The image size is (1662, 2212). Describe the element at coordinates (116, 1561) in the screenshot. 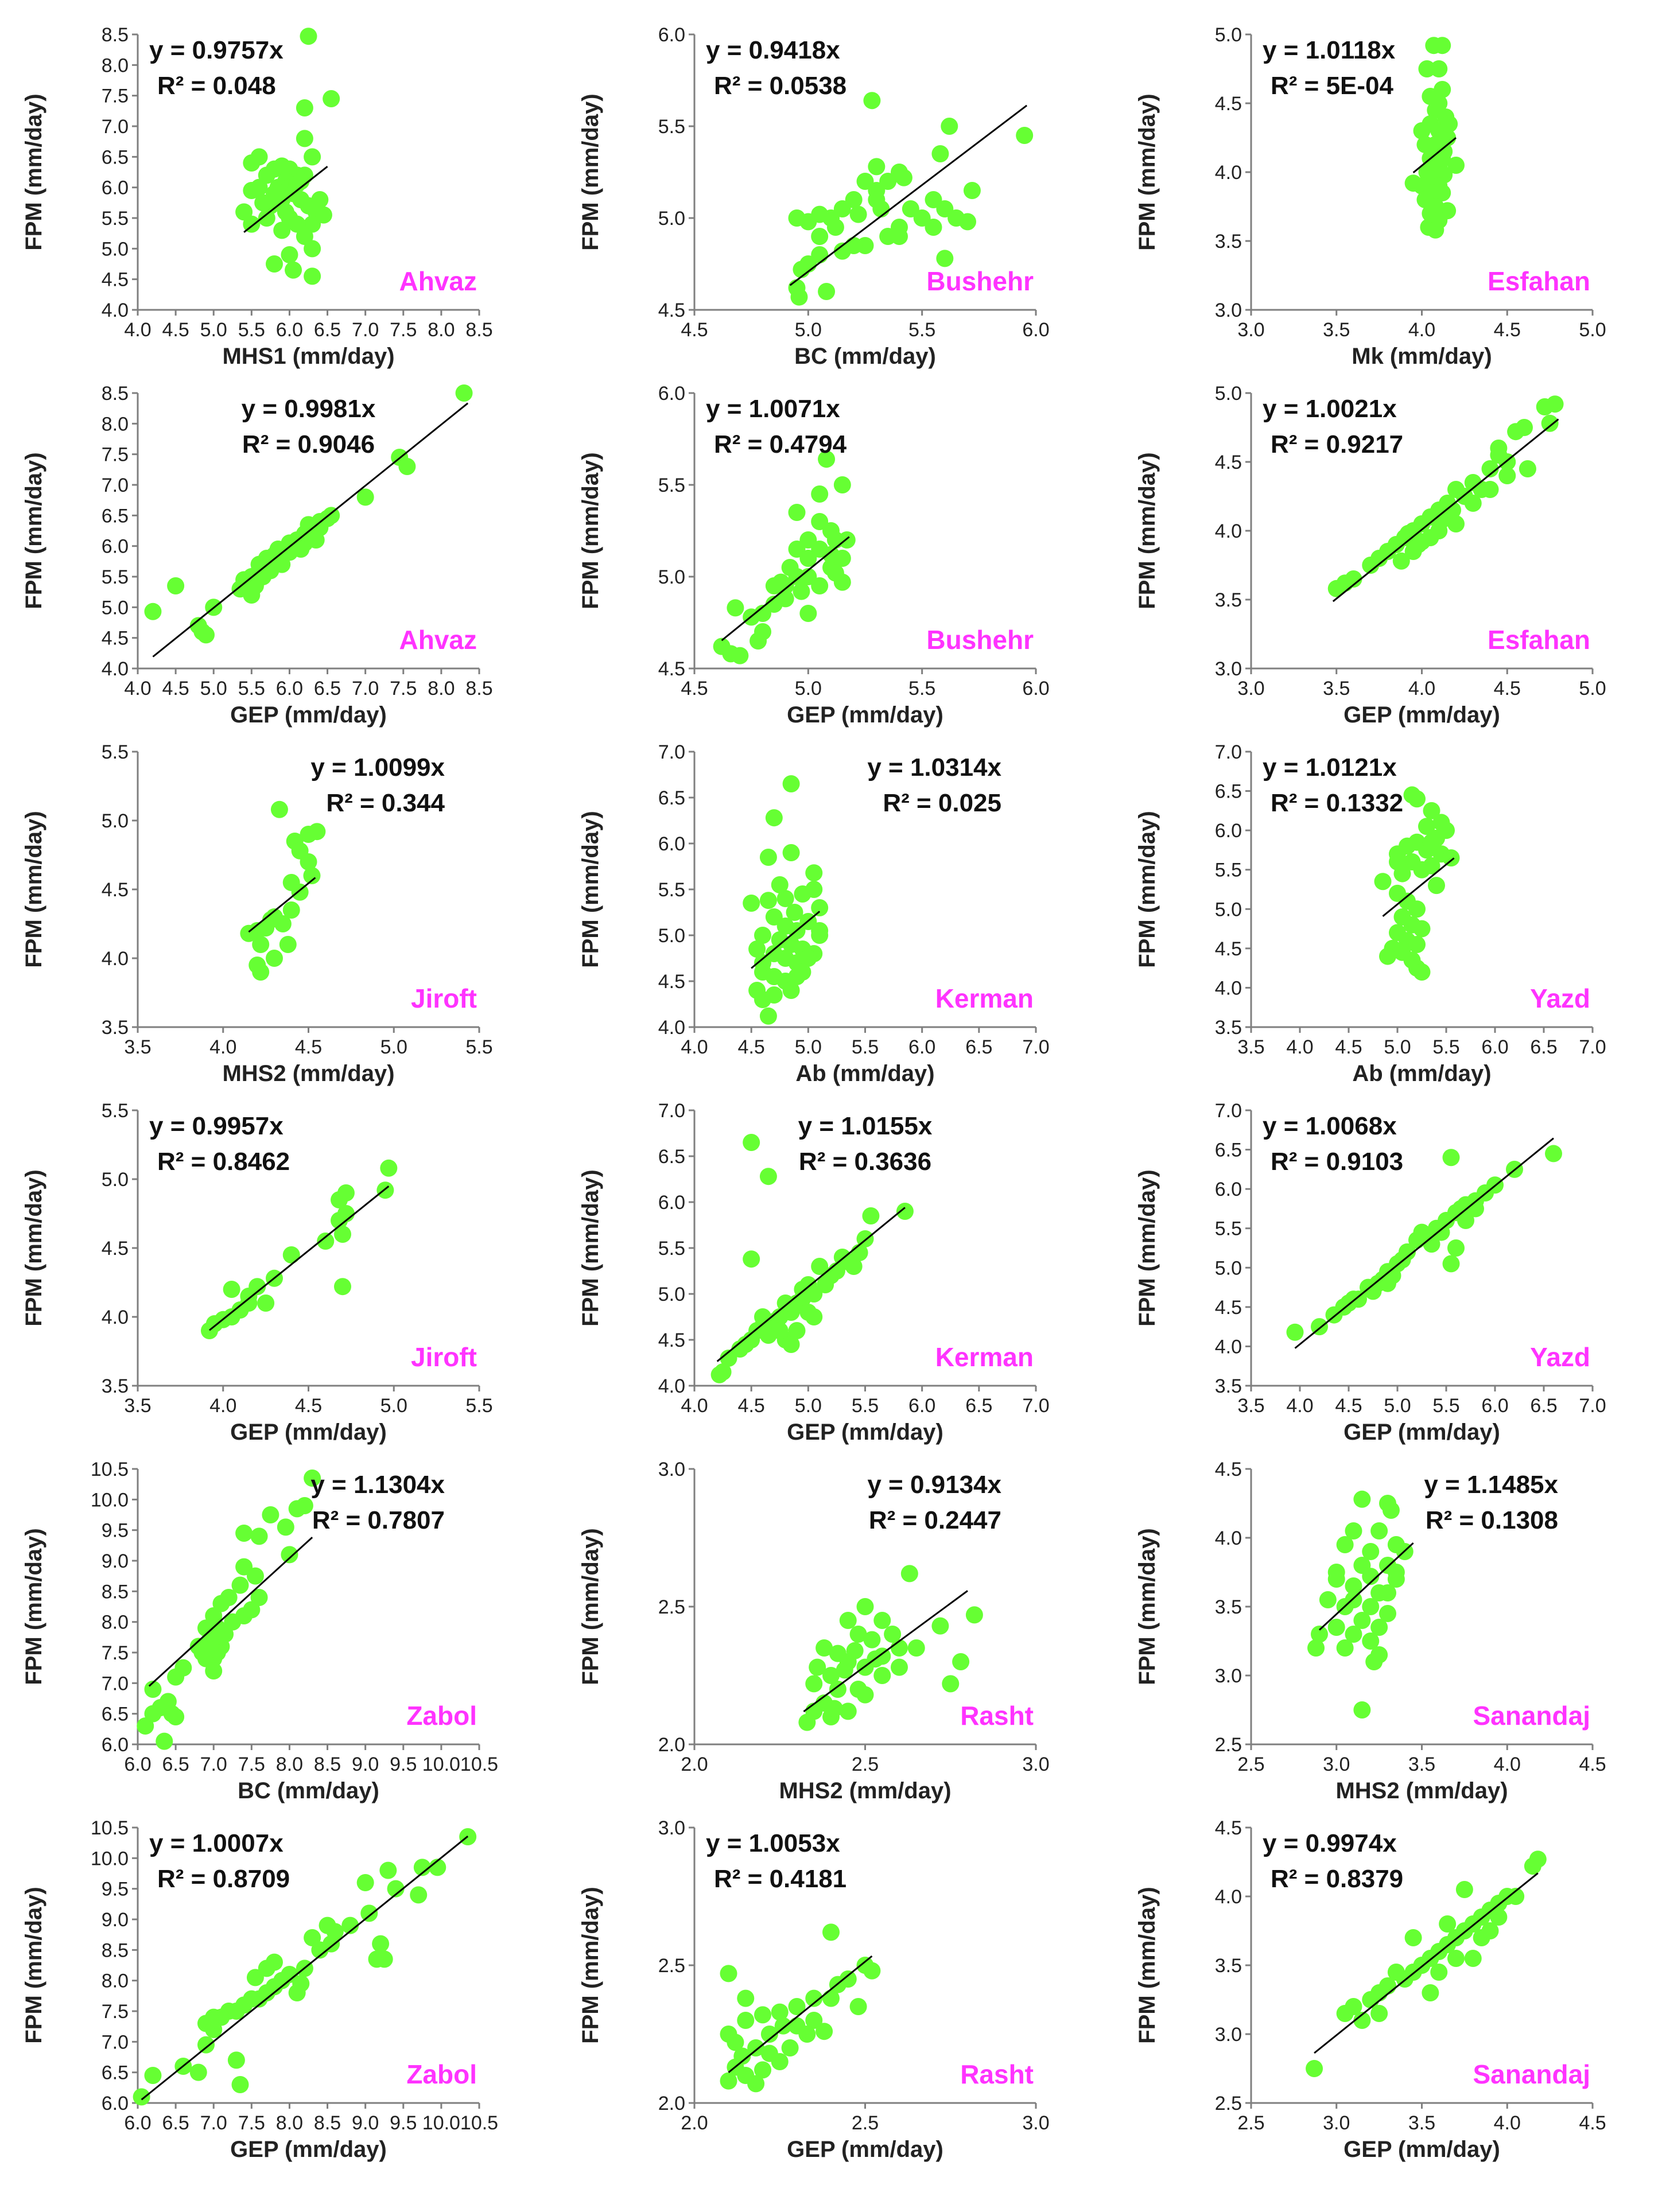

I see `y-tick-label: 9.0` at that location.